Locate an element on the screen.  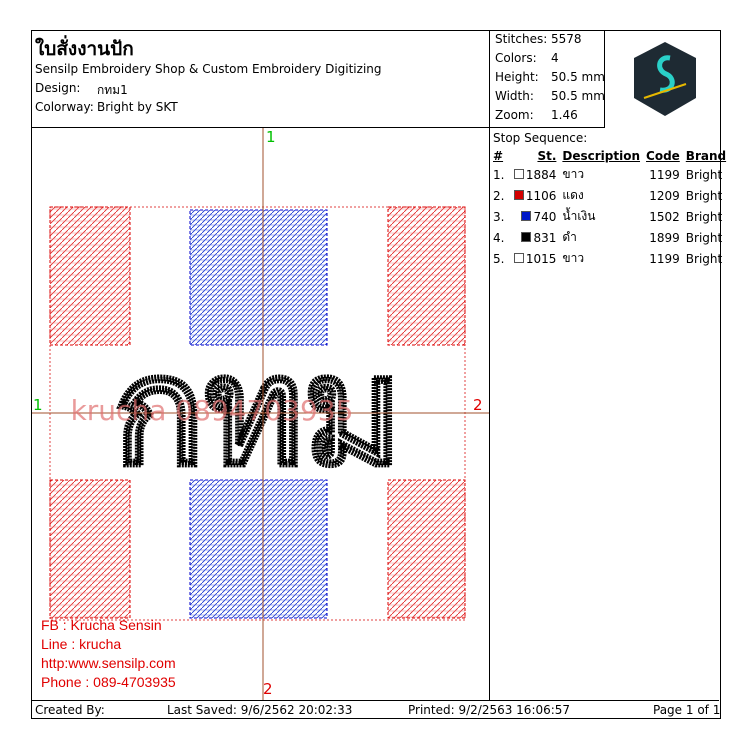
num: 2. is located at coordinates (499, 195).